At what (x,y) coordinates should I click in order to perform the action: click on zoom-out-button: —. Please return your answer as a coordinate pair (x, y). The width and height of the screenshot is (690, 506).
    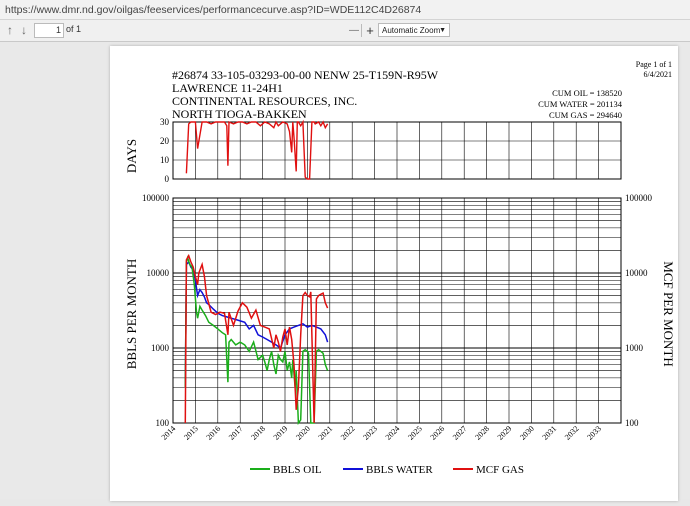
    Looking at the image, I should click on (354, 30).